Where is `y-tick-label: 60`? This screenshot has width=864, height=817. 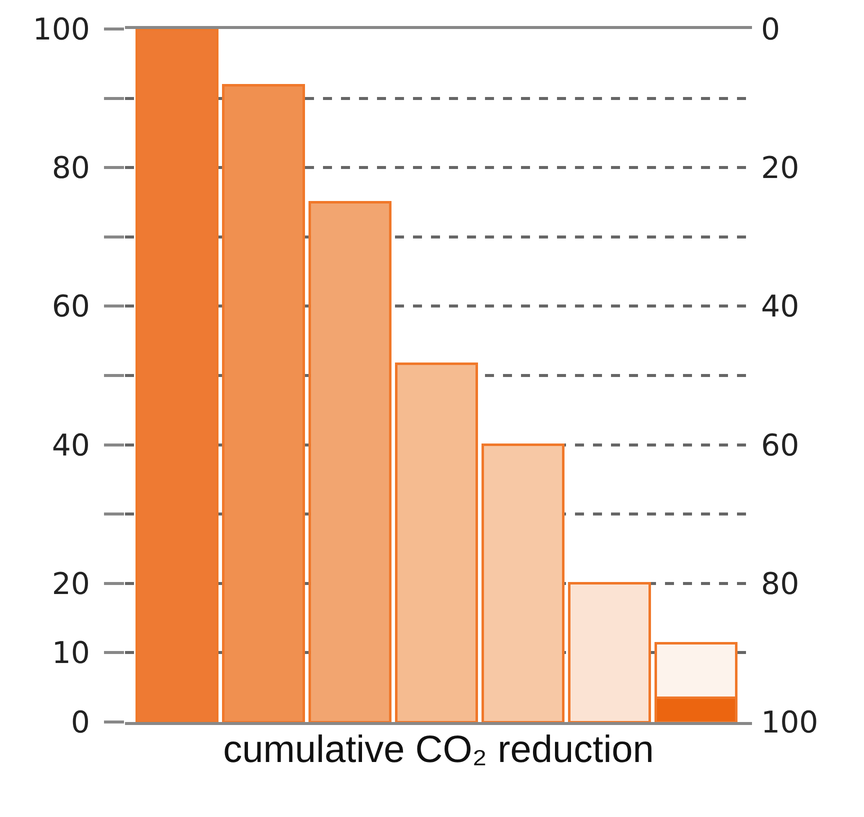
y-tick-label: 60 is located at coordinates (71, 307).